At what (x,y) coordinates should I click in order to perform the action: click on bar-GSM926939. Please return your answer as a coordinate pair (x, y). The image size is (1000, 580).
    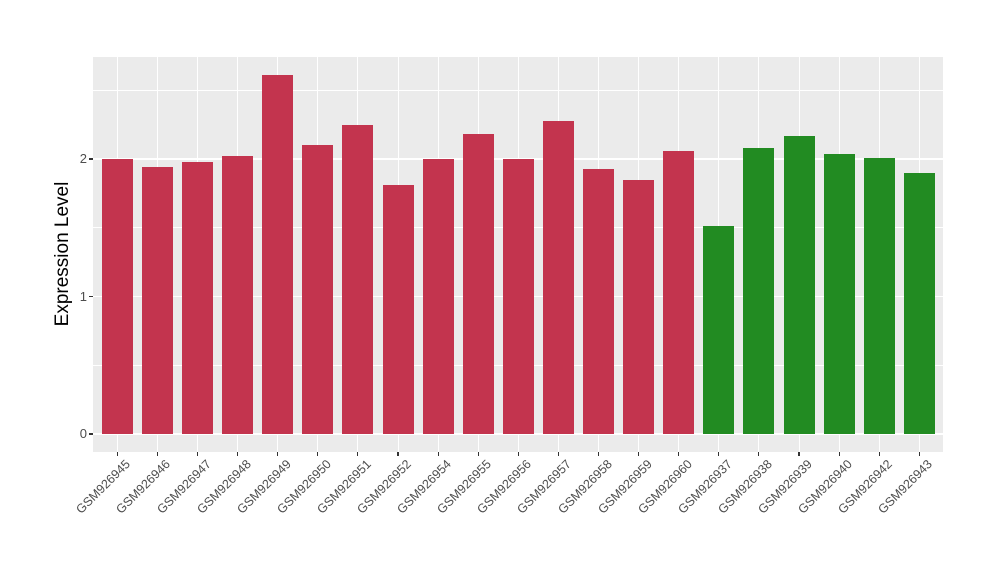
    Looking at the image, I should click on (799, 284).